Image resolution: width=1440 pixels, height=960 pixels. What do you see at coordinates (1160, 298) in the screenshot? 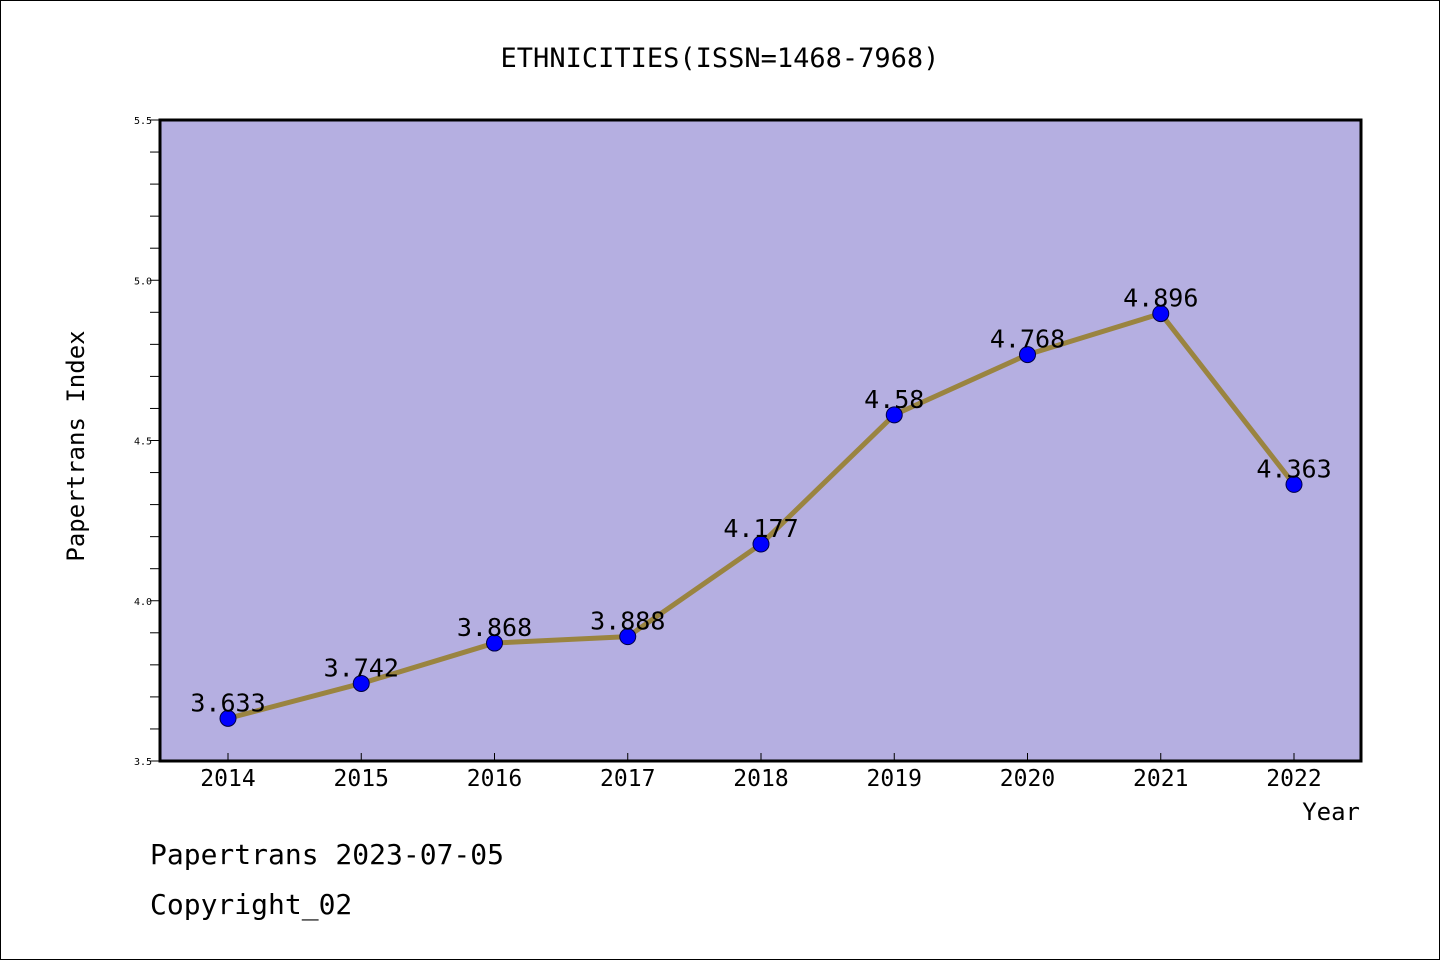
I see `data-label: 4.896` at bounding box center [1160, 298].